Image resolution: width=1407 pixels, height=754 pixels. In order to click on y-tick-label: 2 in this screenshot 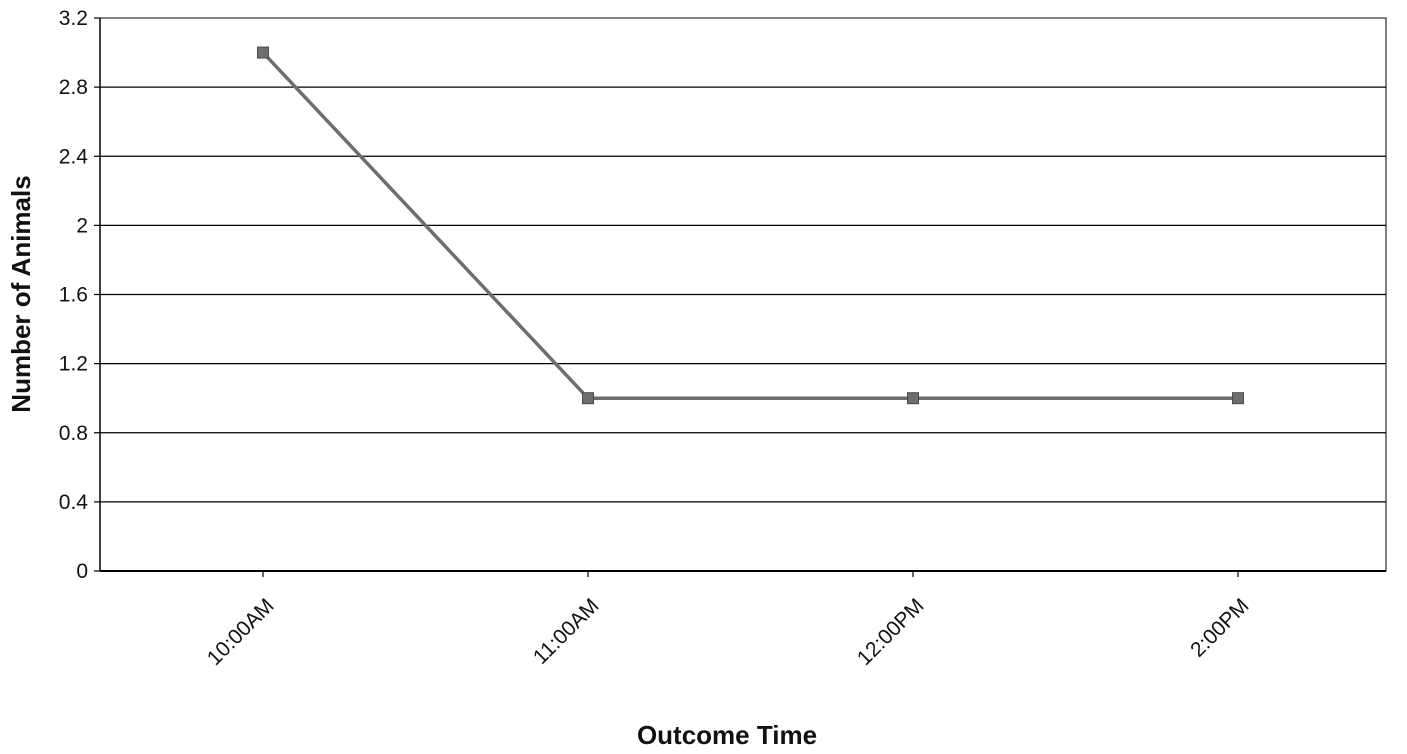, I will do `click(82, 225)`.